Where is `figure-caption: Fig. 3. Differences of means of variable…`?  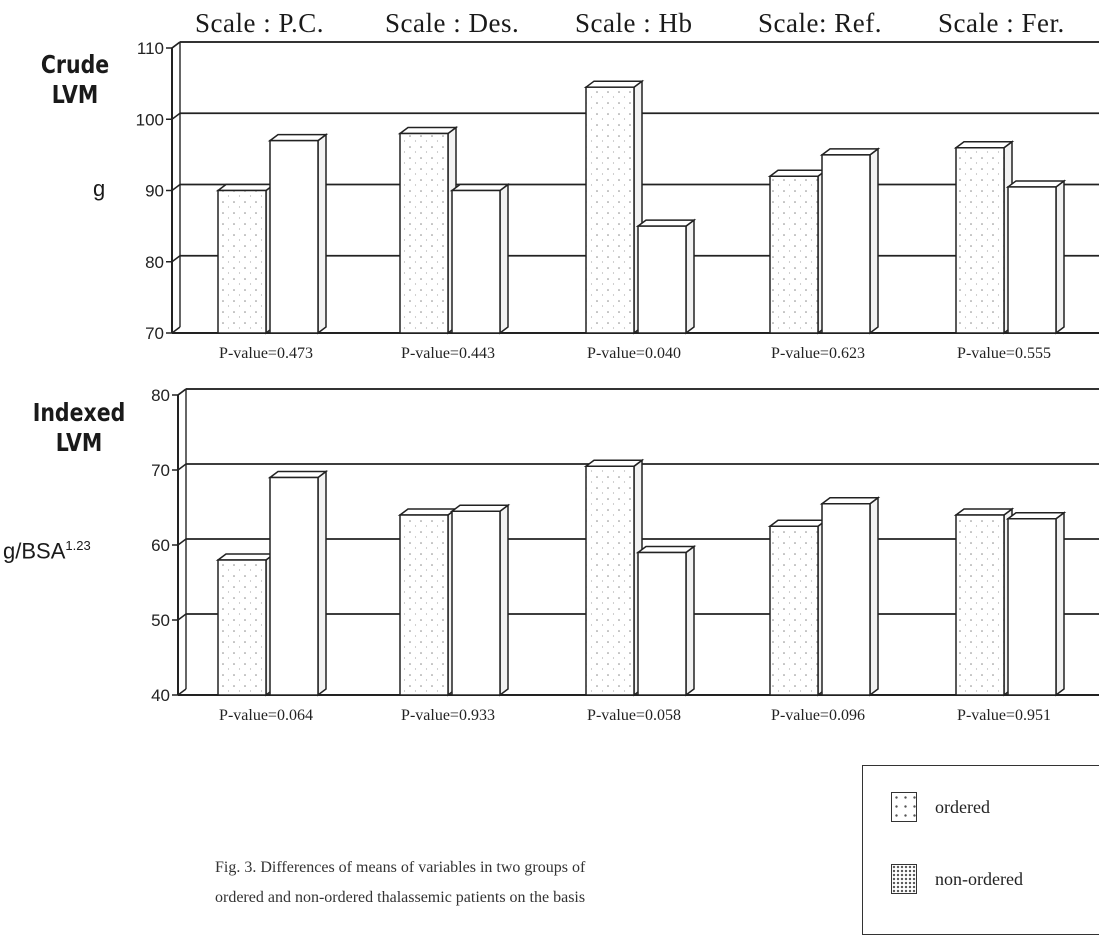
figure-caption: Fig. 3. Differences of means of variable… is located at coordinates (515, 883).